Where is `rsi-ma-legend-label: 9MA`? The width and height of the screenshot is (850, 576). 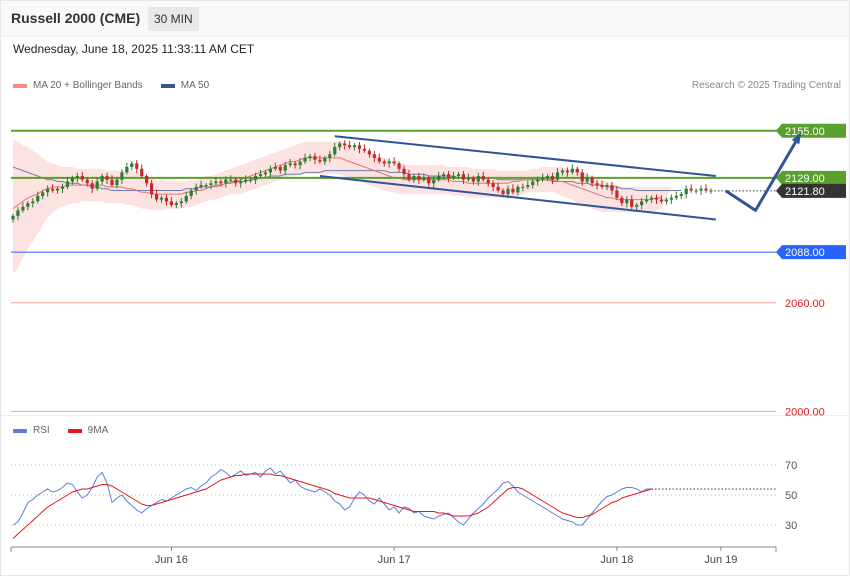 rsi-ma-legend-label: 9MA is located at coordinates (98, 430).